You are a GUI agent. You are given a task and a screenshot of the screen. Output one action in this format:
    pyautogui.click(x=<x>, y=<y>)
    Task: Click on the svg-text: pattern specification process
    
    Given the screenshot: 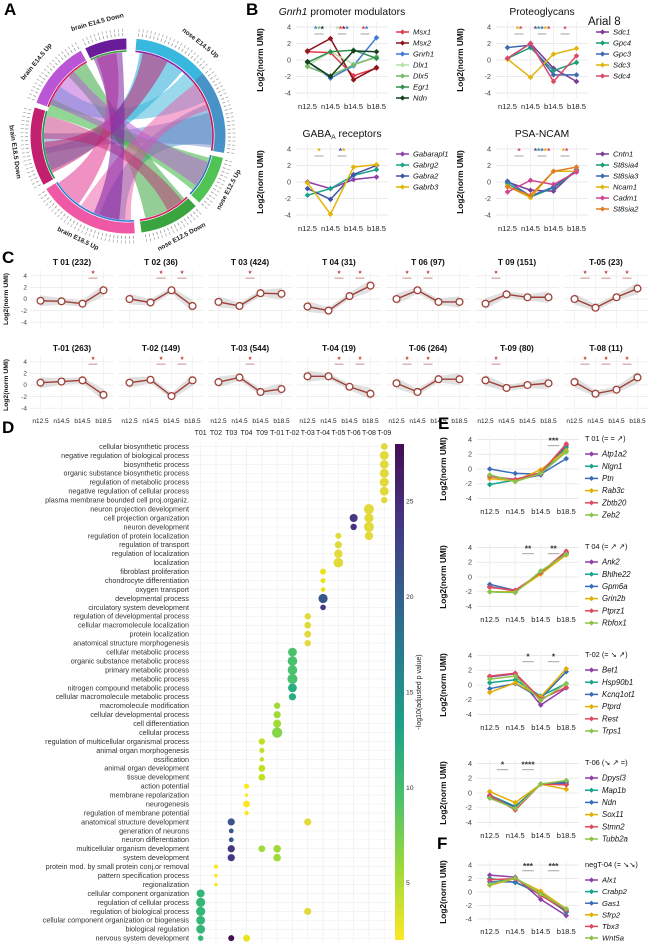 What is the action you would take?
    pyautogui.click(x=143, y=875)
    